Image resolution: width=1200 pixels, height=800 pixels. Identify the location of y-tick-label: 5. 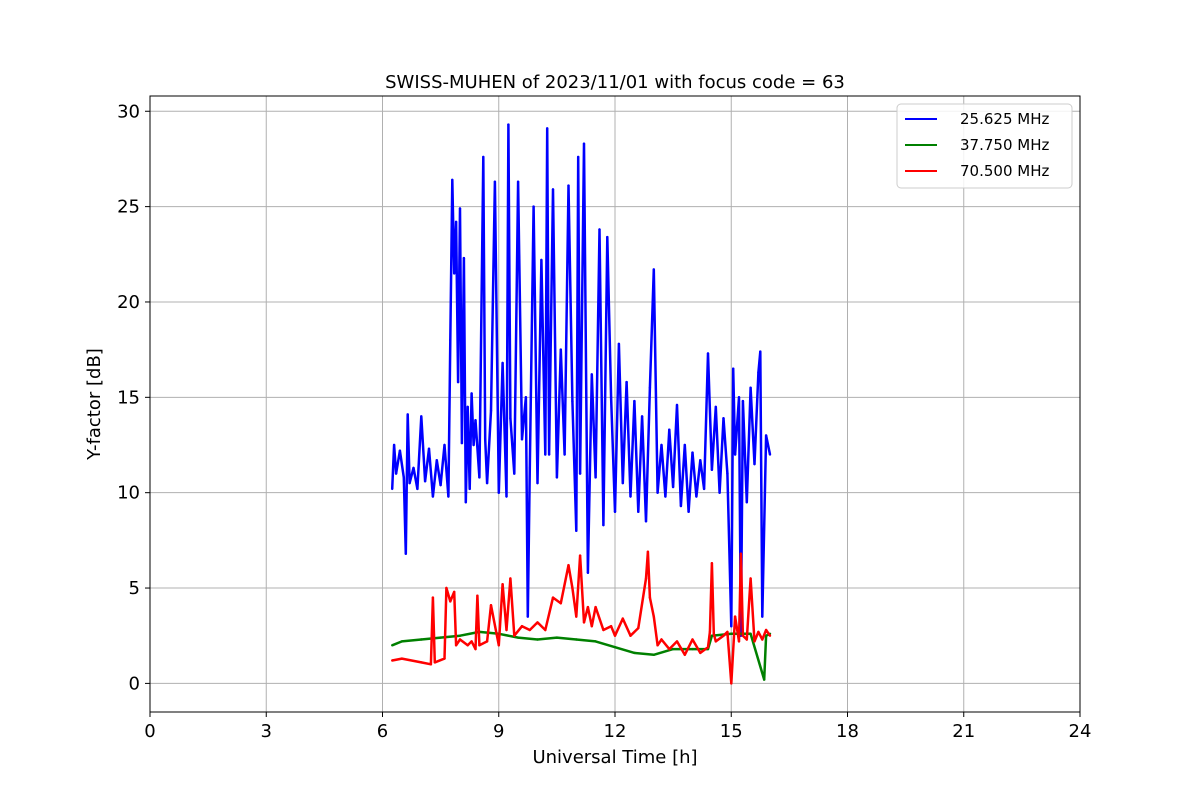
(134, 588).